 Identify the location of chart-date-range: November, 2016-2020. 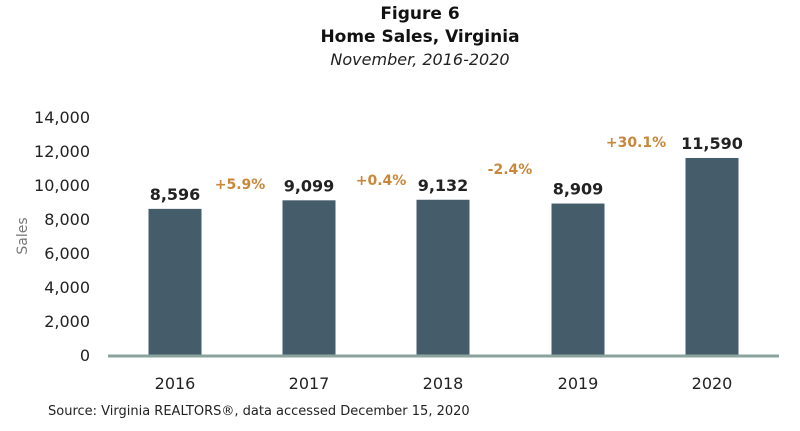
(420, 59).